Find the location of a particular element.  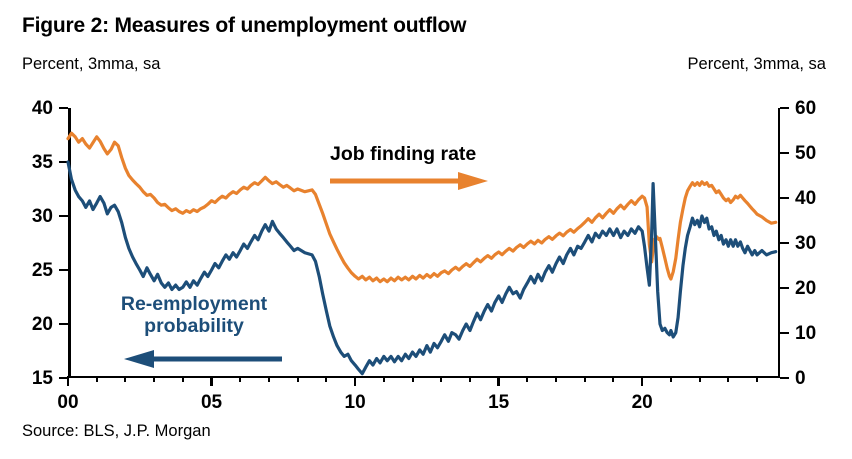

left-axis-tick-label: 35 is located at coordinates (42, 162).